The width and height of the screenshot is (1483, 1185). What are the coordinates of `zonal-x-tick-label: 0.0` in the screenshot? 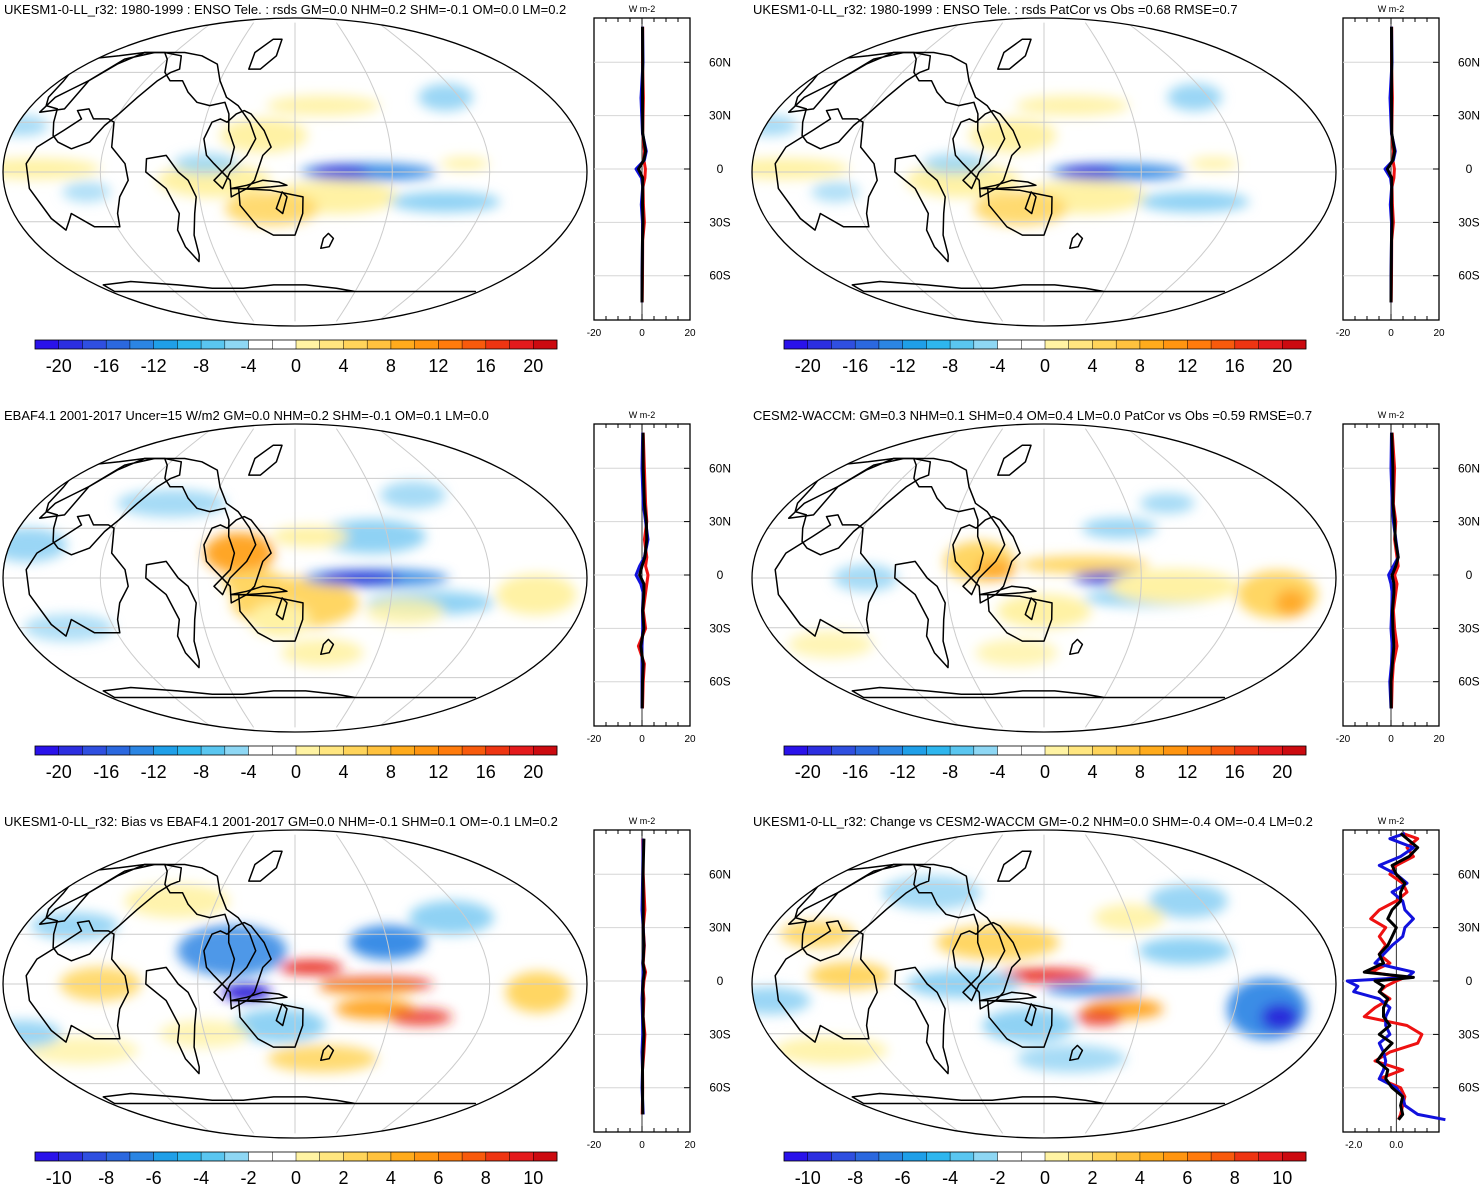 It's located at (1396, 1145).